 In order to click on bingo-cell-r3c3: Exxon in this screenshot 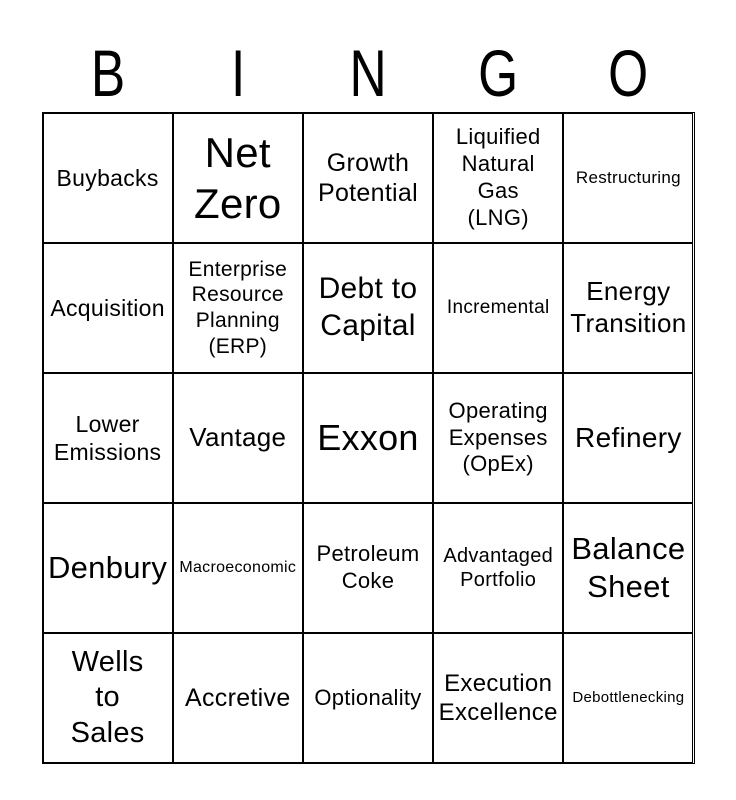, I will do `click(368, 438)`.